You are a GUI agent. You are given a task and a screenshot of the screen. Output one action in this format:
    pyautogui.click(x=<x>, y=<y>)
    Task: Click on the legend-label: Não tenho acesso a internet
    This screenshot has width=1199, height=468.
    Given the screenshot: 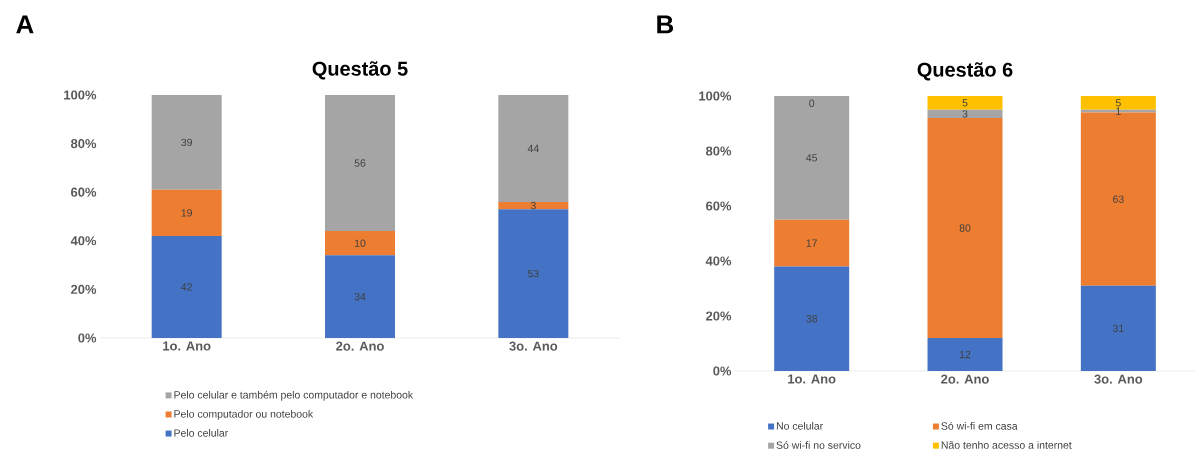 What is the action you would take?
    pyautogui.click(x=1006, y=445)
    